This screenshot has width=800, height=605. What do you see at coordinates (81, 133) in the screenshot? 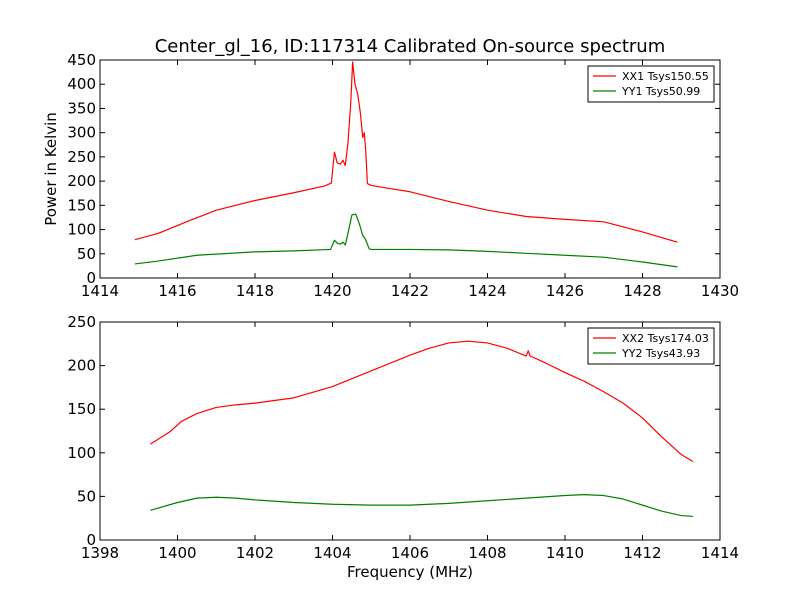
I see `y-tick-label: 300` at bounding box center [81, 133].